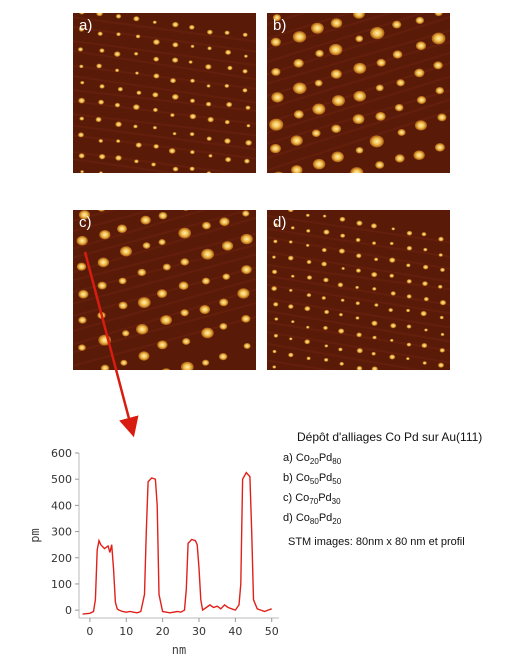 This screenshot has width=519, height=657. What do you see at coordinates (61, 505) in the screenshot?
I see `y-tick-label: 400` at bounding box center [61, 505].